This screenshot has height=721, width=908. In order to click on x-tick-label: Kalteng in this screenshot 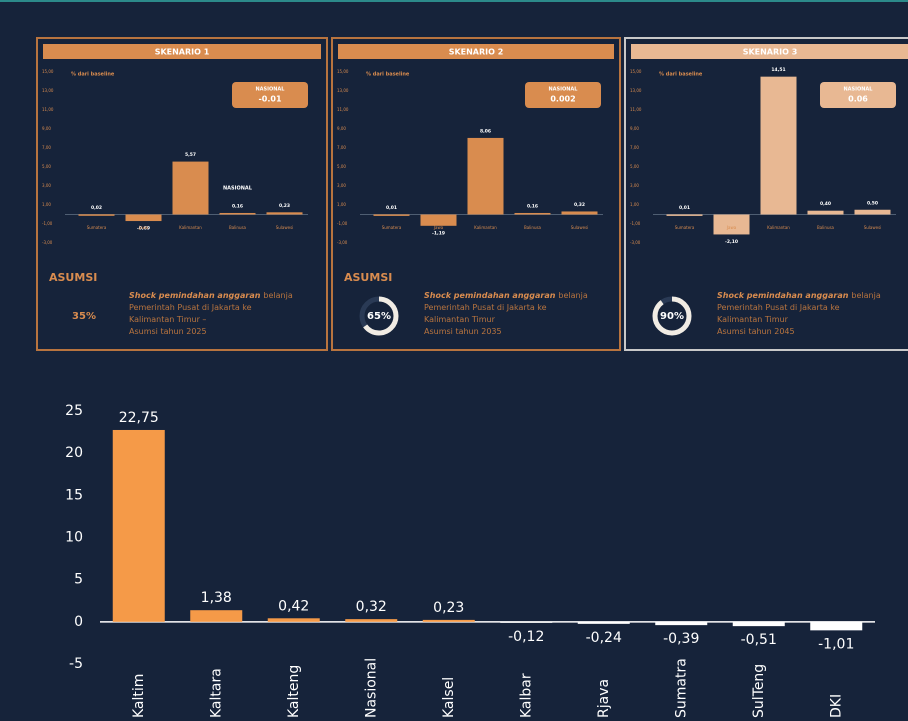, I will do `click(294, 691)`.